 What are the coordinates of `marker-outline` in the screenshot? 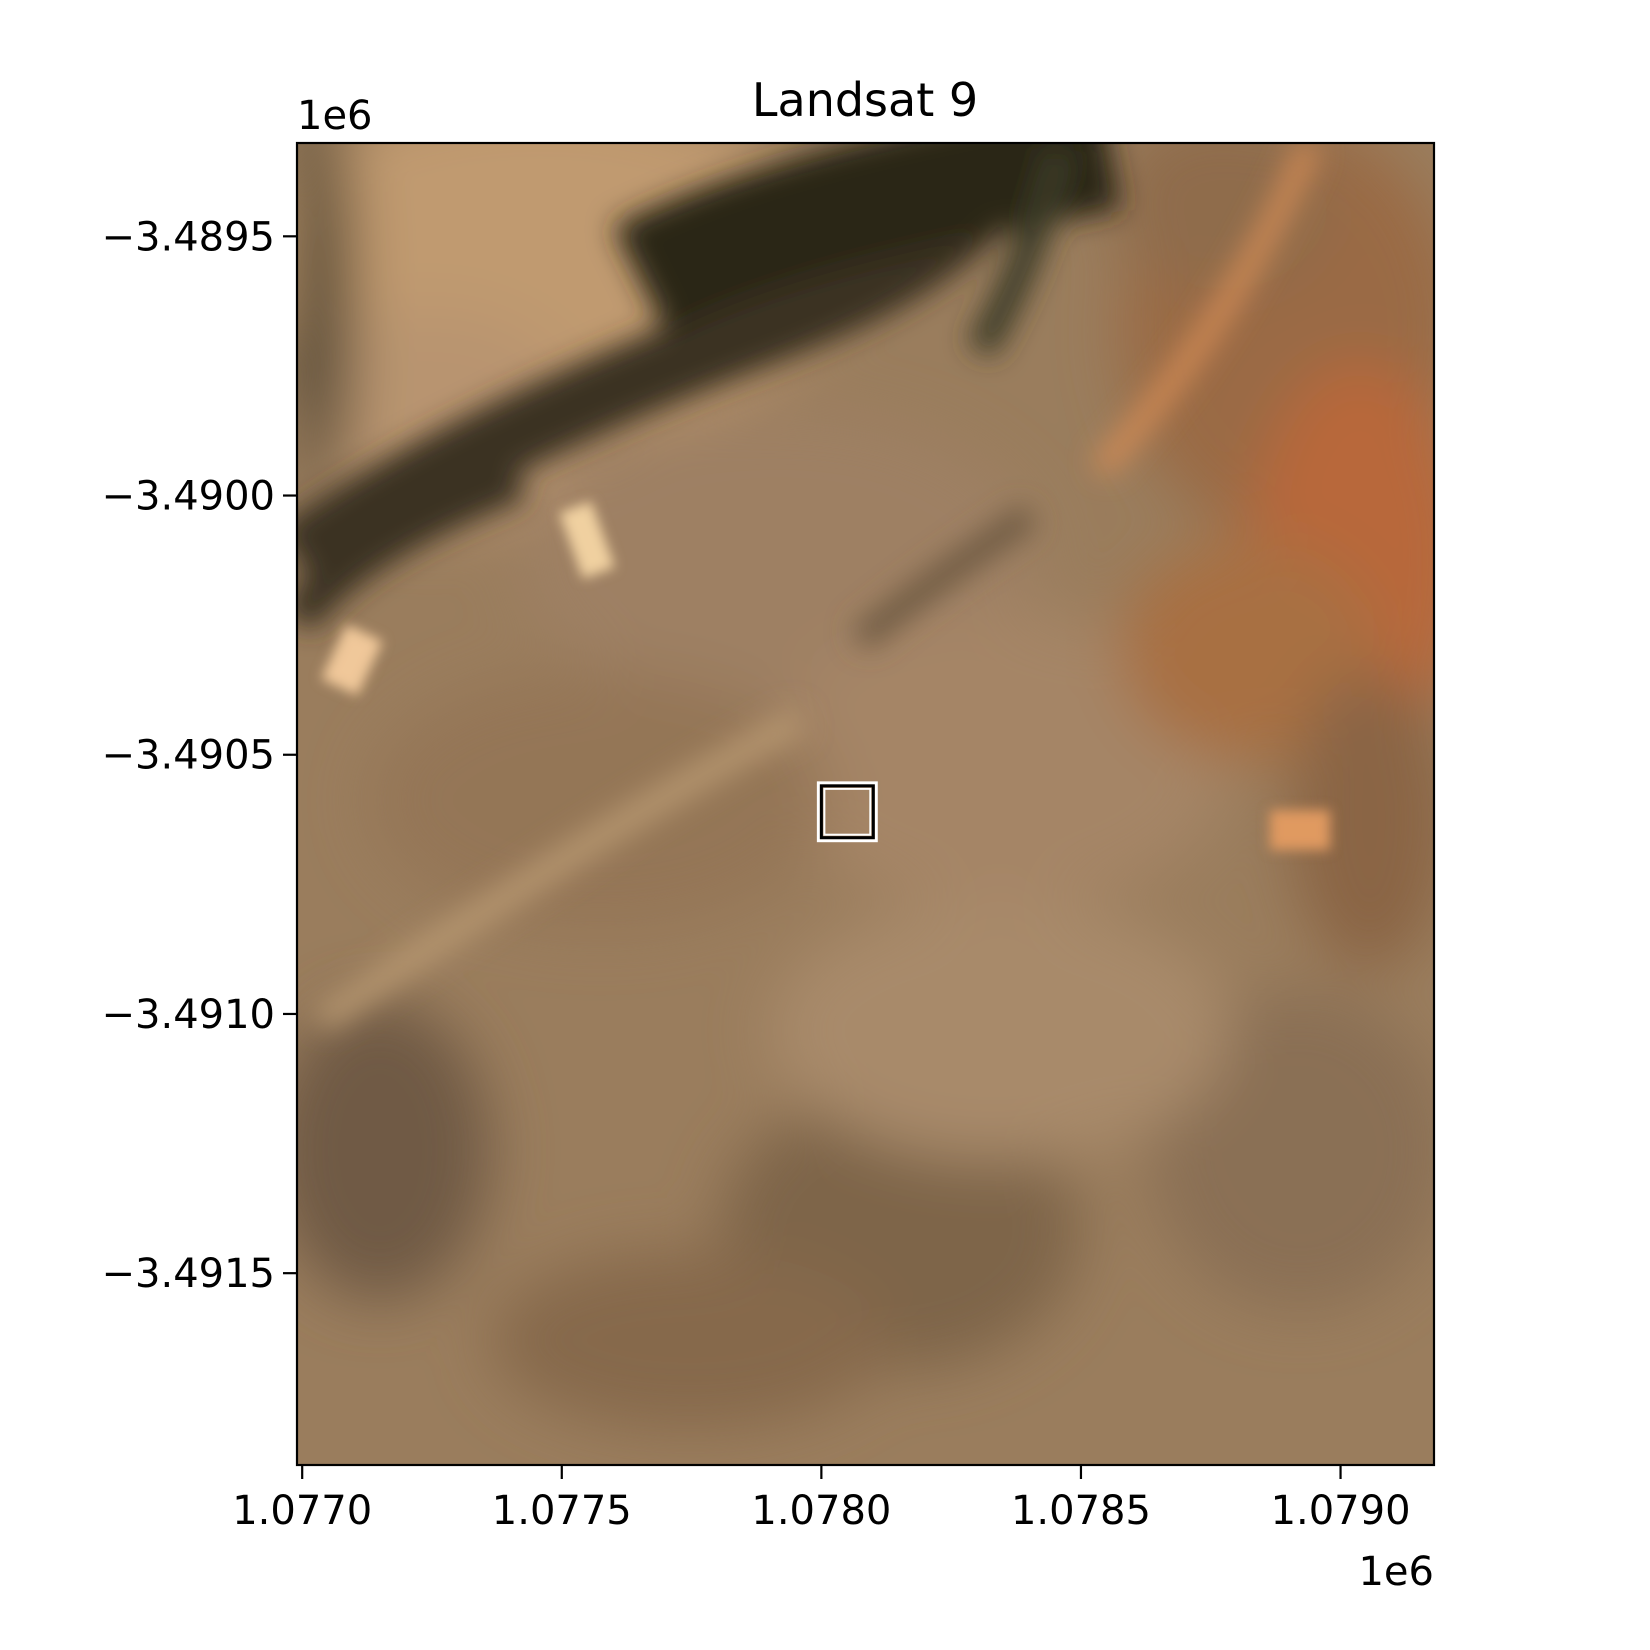 It's located at (847, 812).